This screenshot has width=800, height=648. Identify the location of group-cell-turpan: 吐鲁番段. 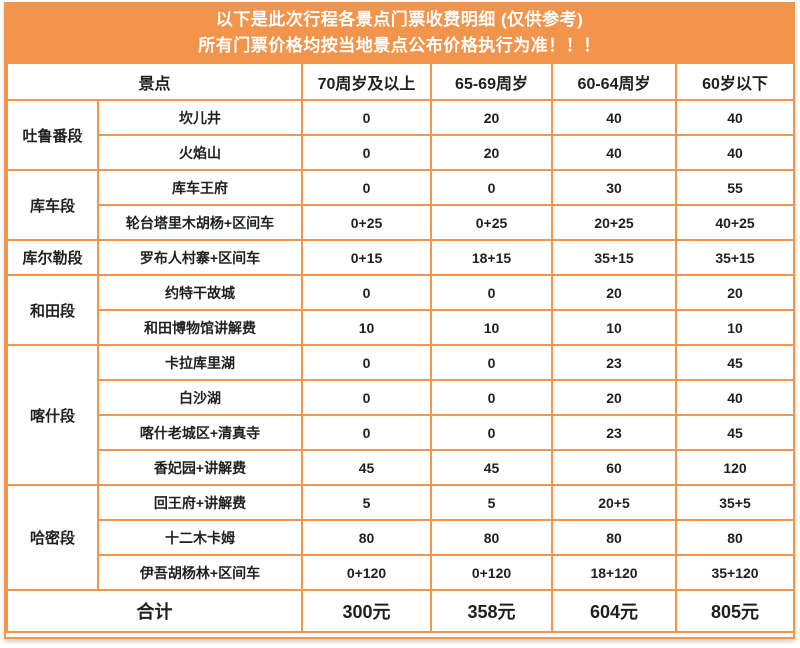
(52, 135).